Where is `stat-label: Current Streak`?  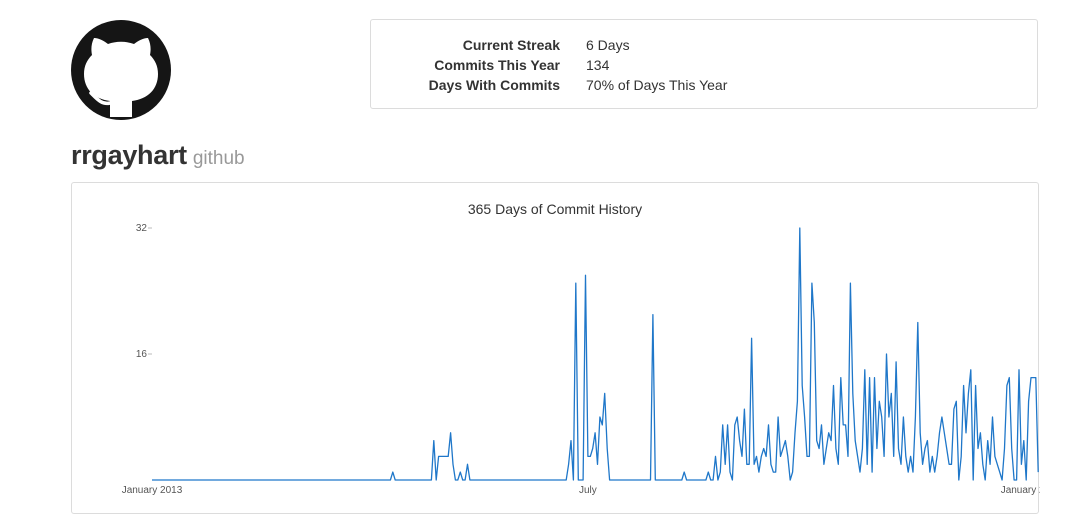
stat-label: Current Streak is located at coordinates (511, 45).